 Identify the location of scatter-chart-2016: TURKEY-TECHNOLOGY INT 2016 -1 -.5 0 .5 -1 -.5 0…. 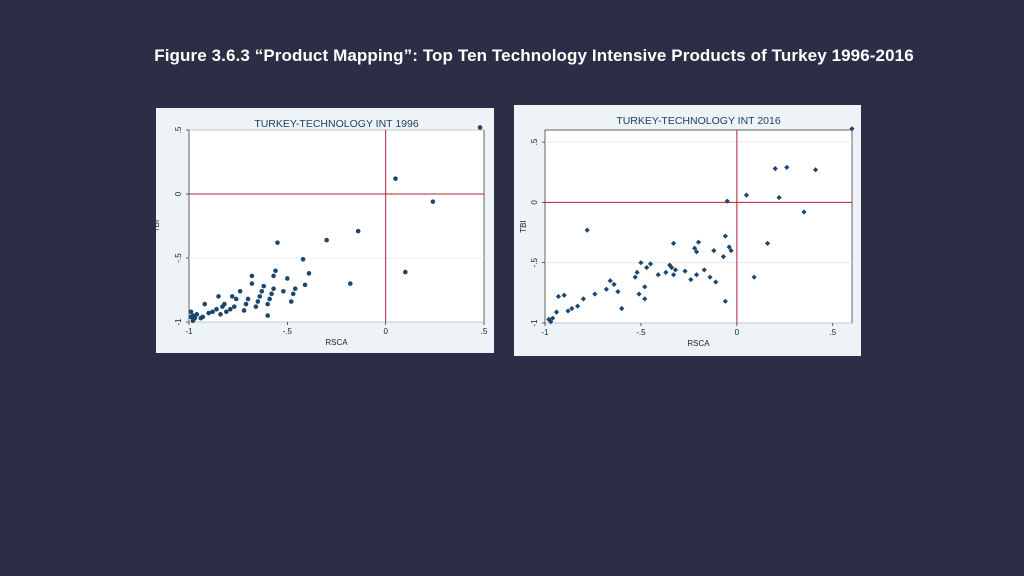
(687, 231).